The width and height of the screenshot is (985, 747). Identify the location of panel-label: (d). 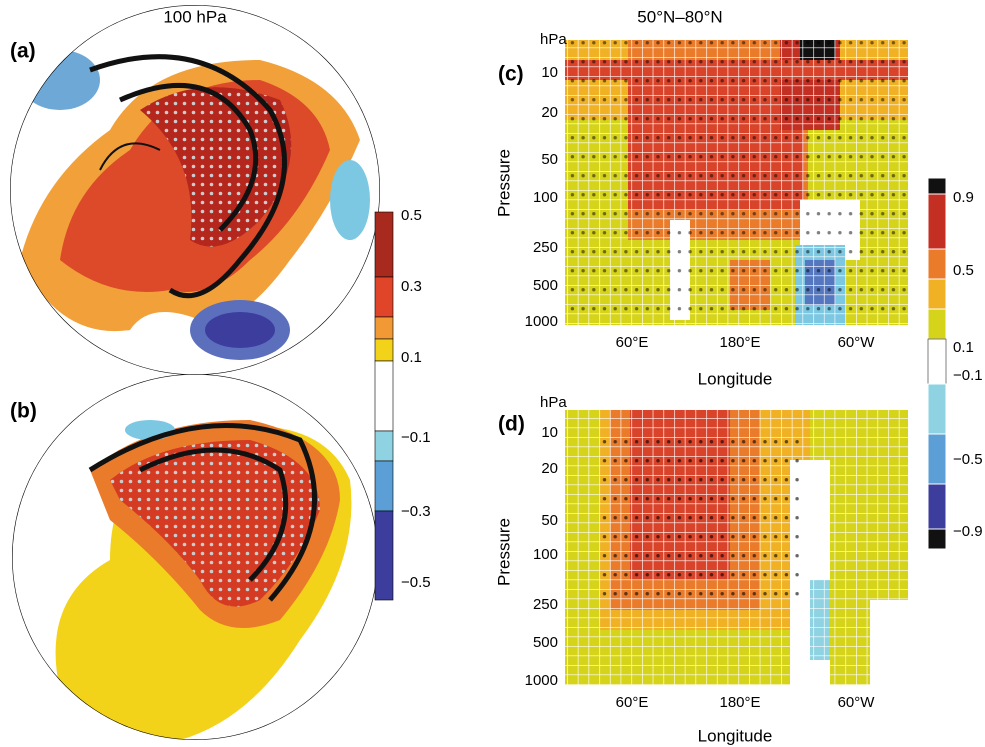
(511, 424).